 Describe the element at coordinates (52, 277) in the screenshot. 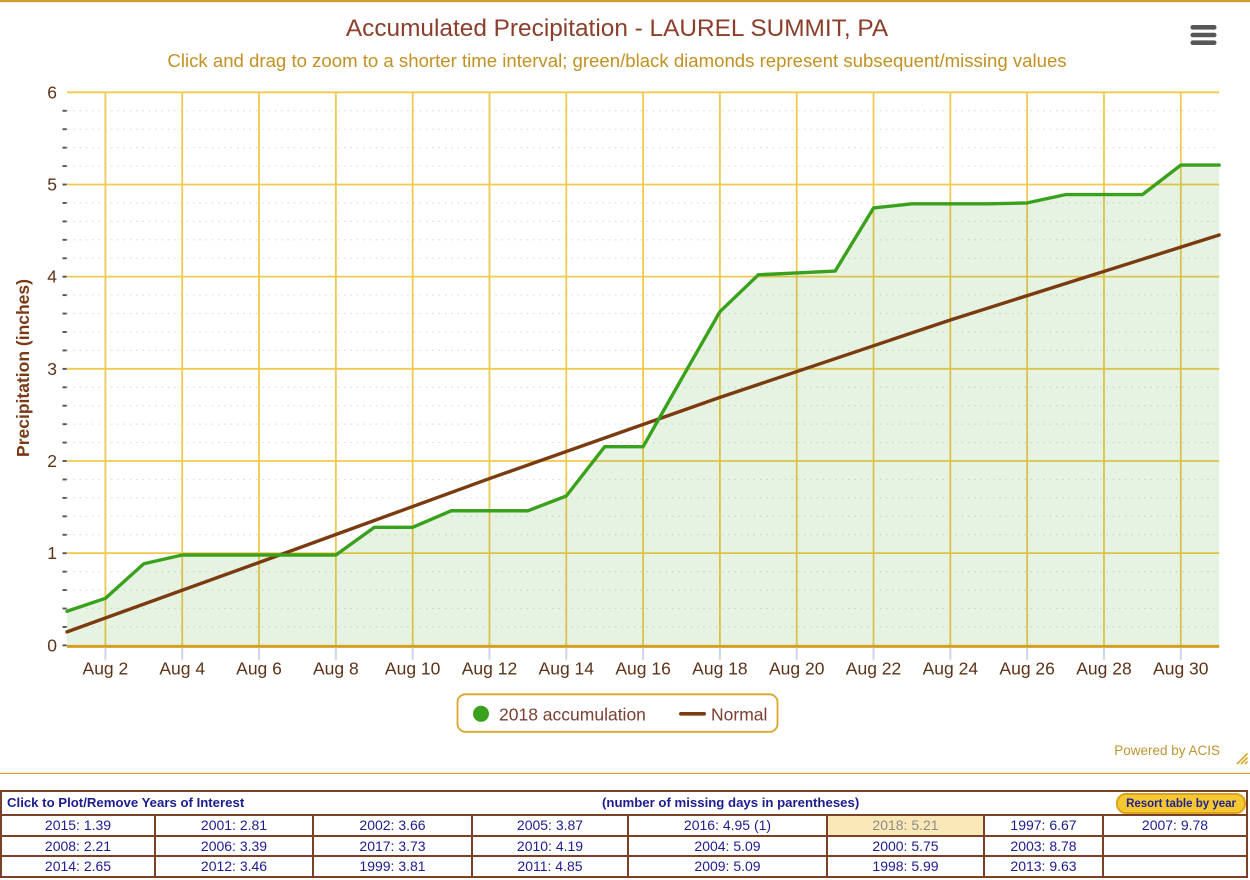

I see `svg-text: 4` at that location.